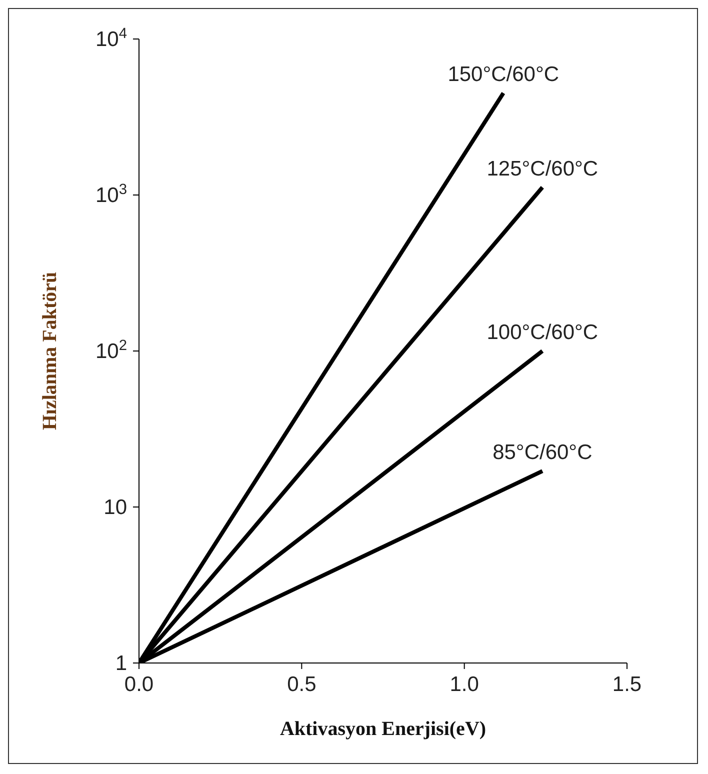 The width and height of the screenshot is (708, 774). I want to click on y-tick-label: 10$^{3}$, so click(111, 194).